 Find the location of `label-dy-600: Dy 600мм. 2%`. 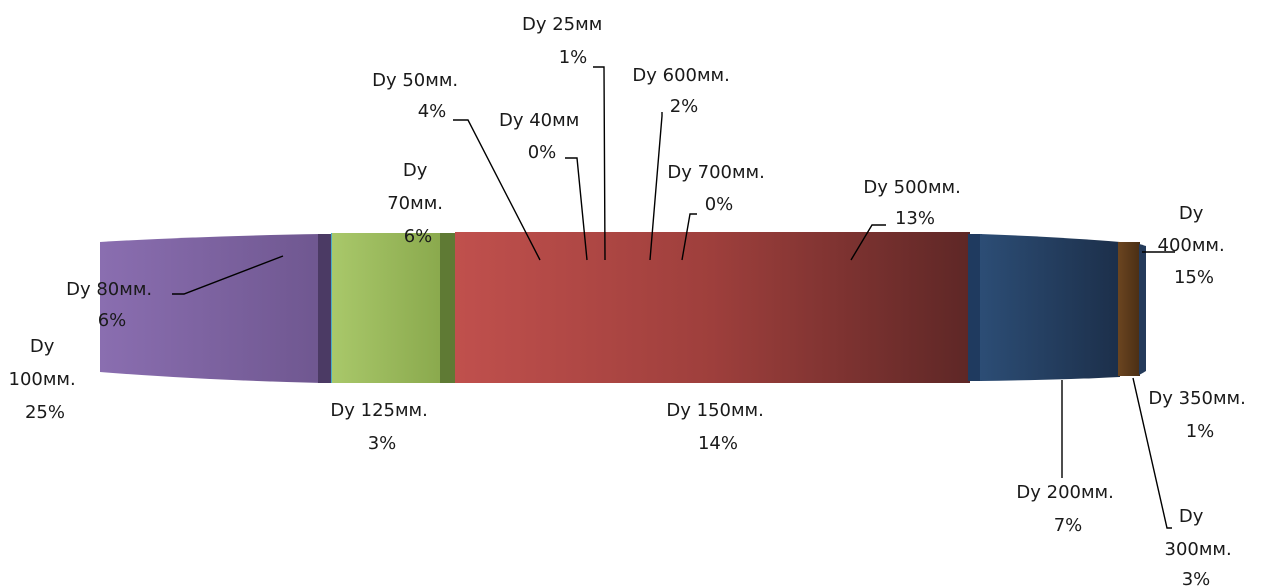

label-dy-600: Dy 600мм. 2% is located at coordinates (683, 91).